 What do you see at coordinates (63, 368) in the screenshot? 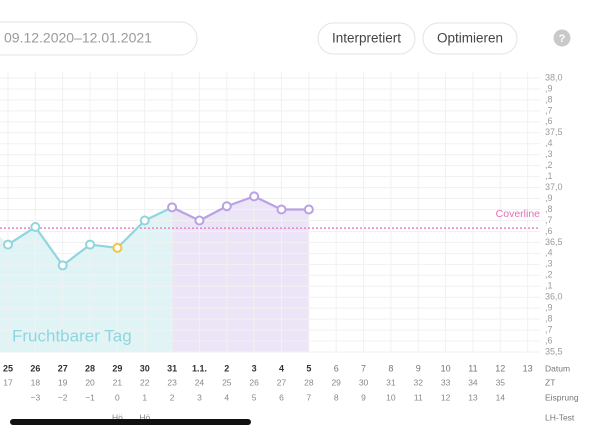
I see `x-tick-label: 27` at bounding box center [63, 368].